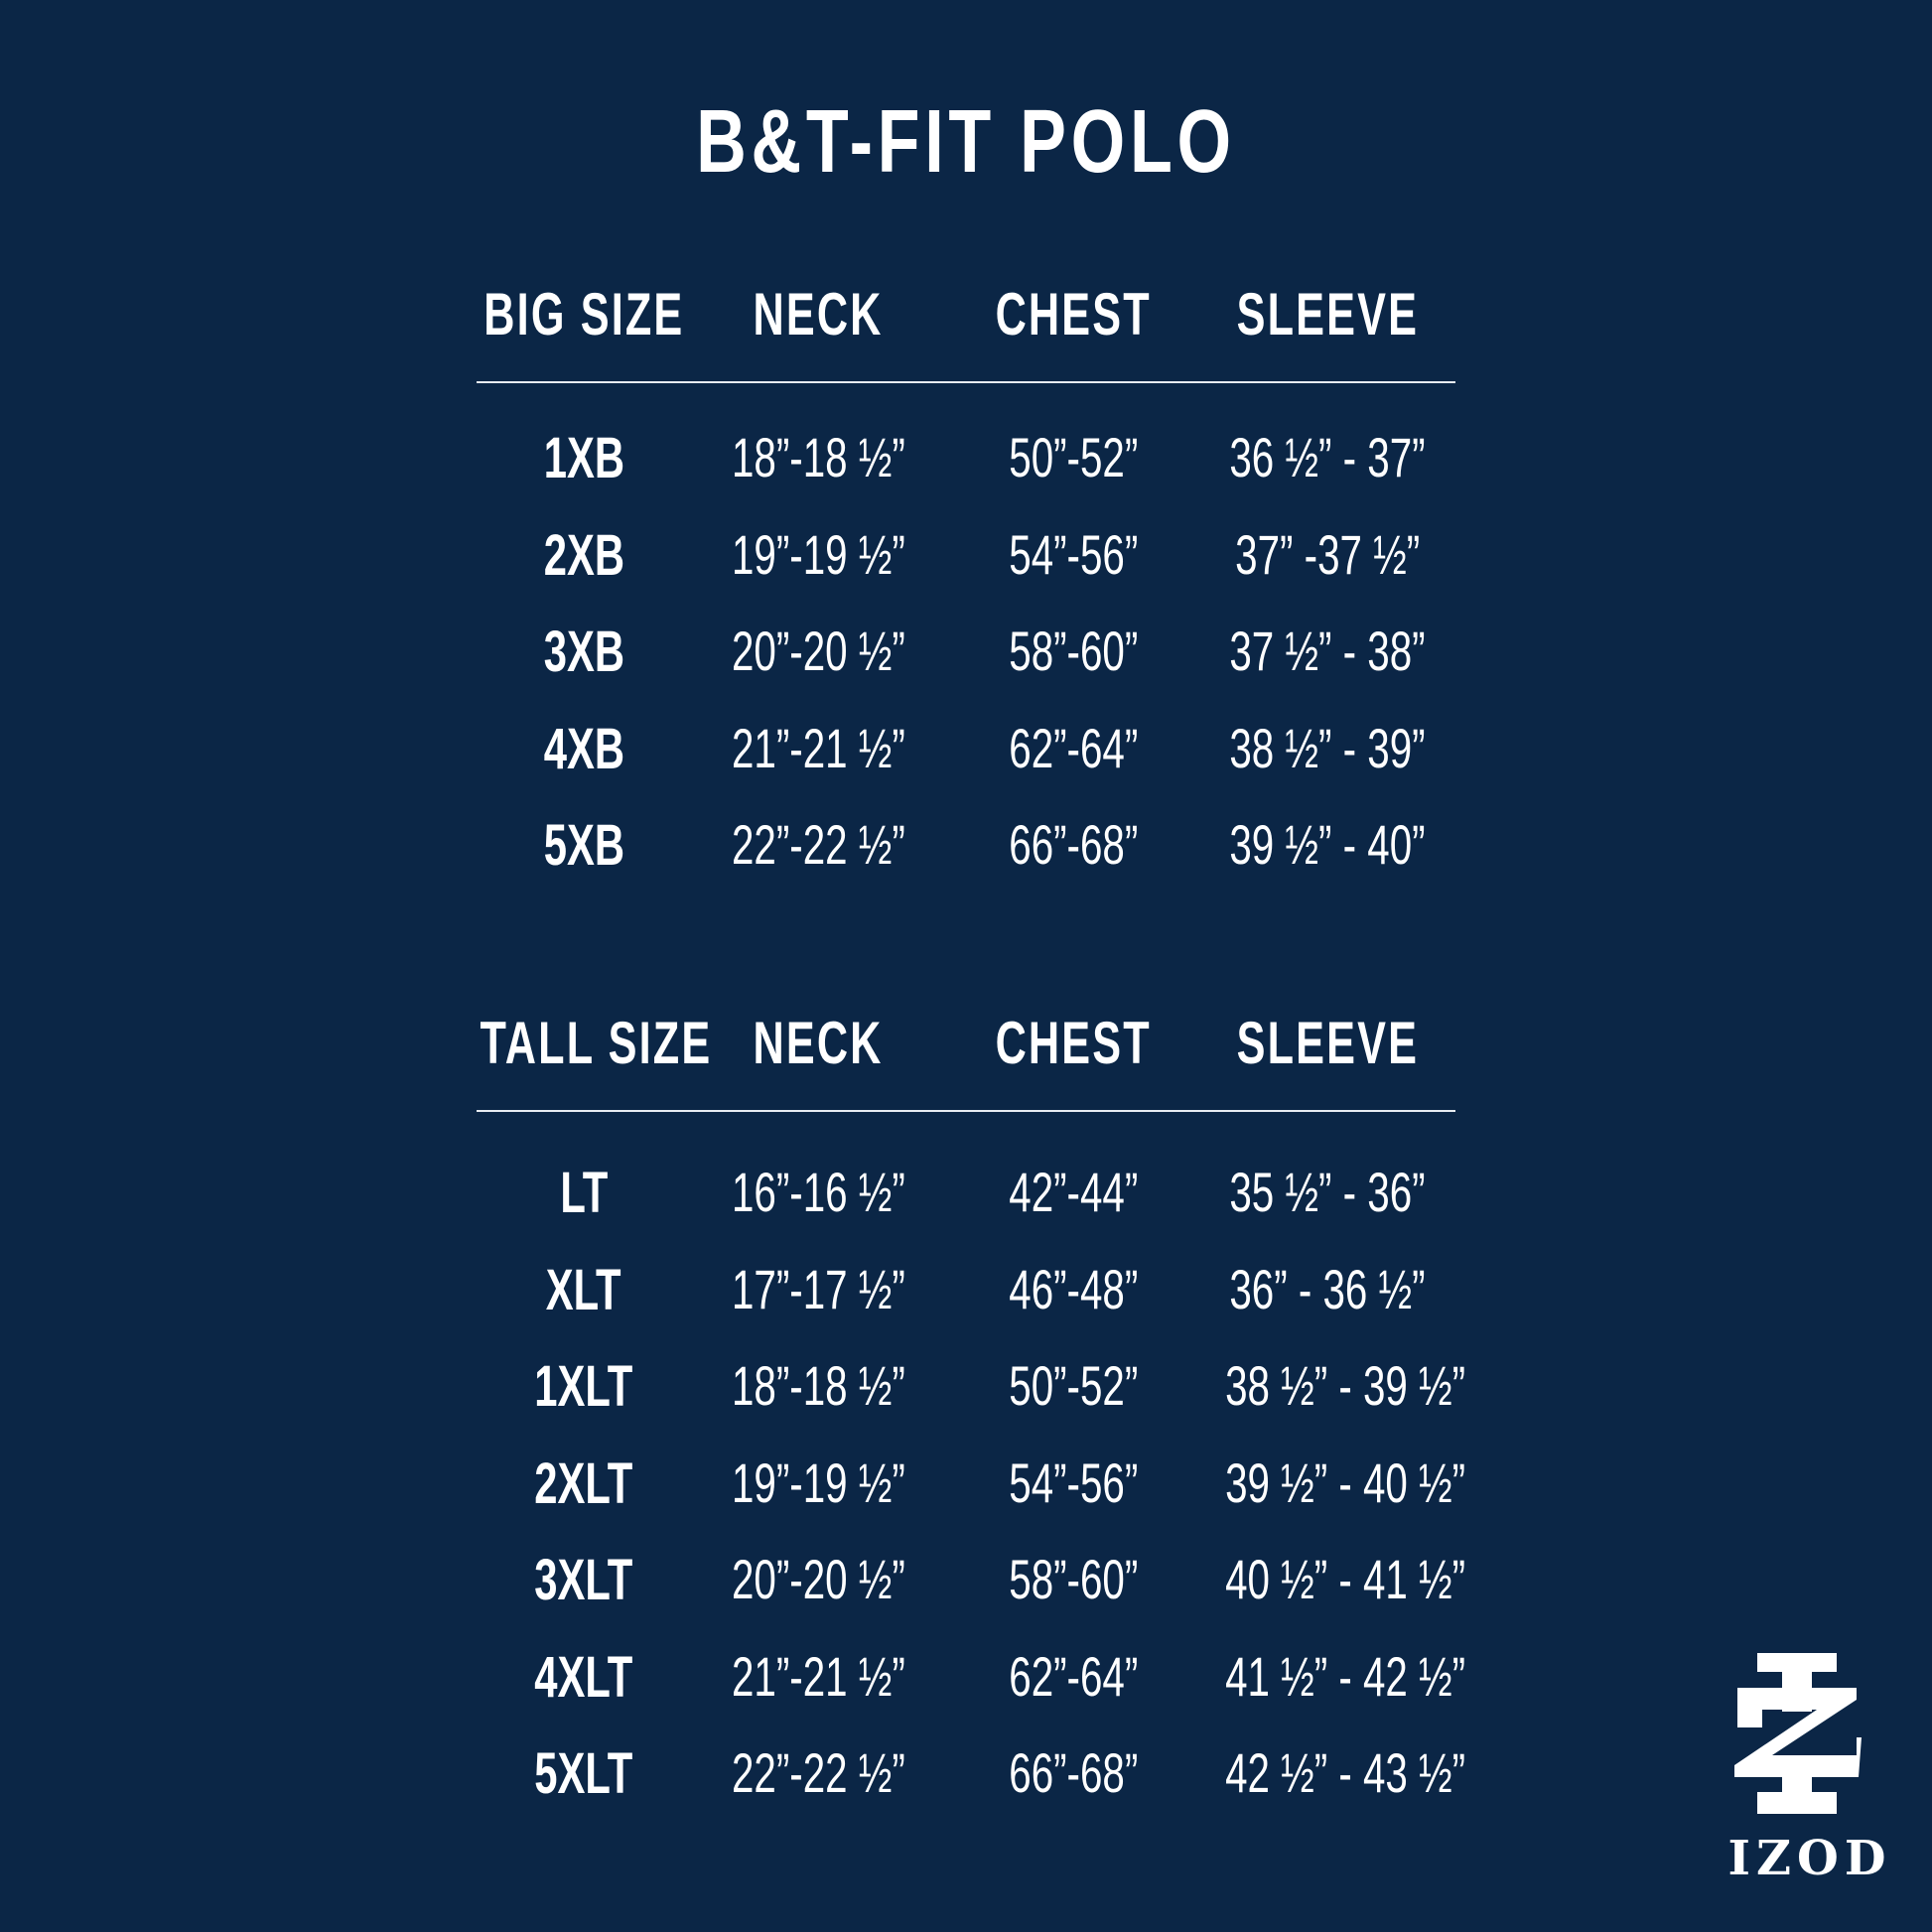  Describe the element at coordinates (1074, 1192) in the screenshot. I see `chest-cell: 42”-44”` at that location.